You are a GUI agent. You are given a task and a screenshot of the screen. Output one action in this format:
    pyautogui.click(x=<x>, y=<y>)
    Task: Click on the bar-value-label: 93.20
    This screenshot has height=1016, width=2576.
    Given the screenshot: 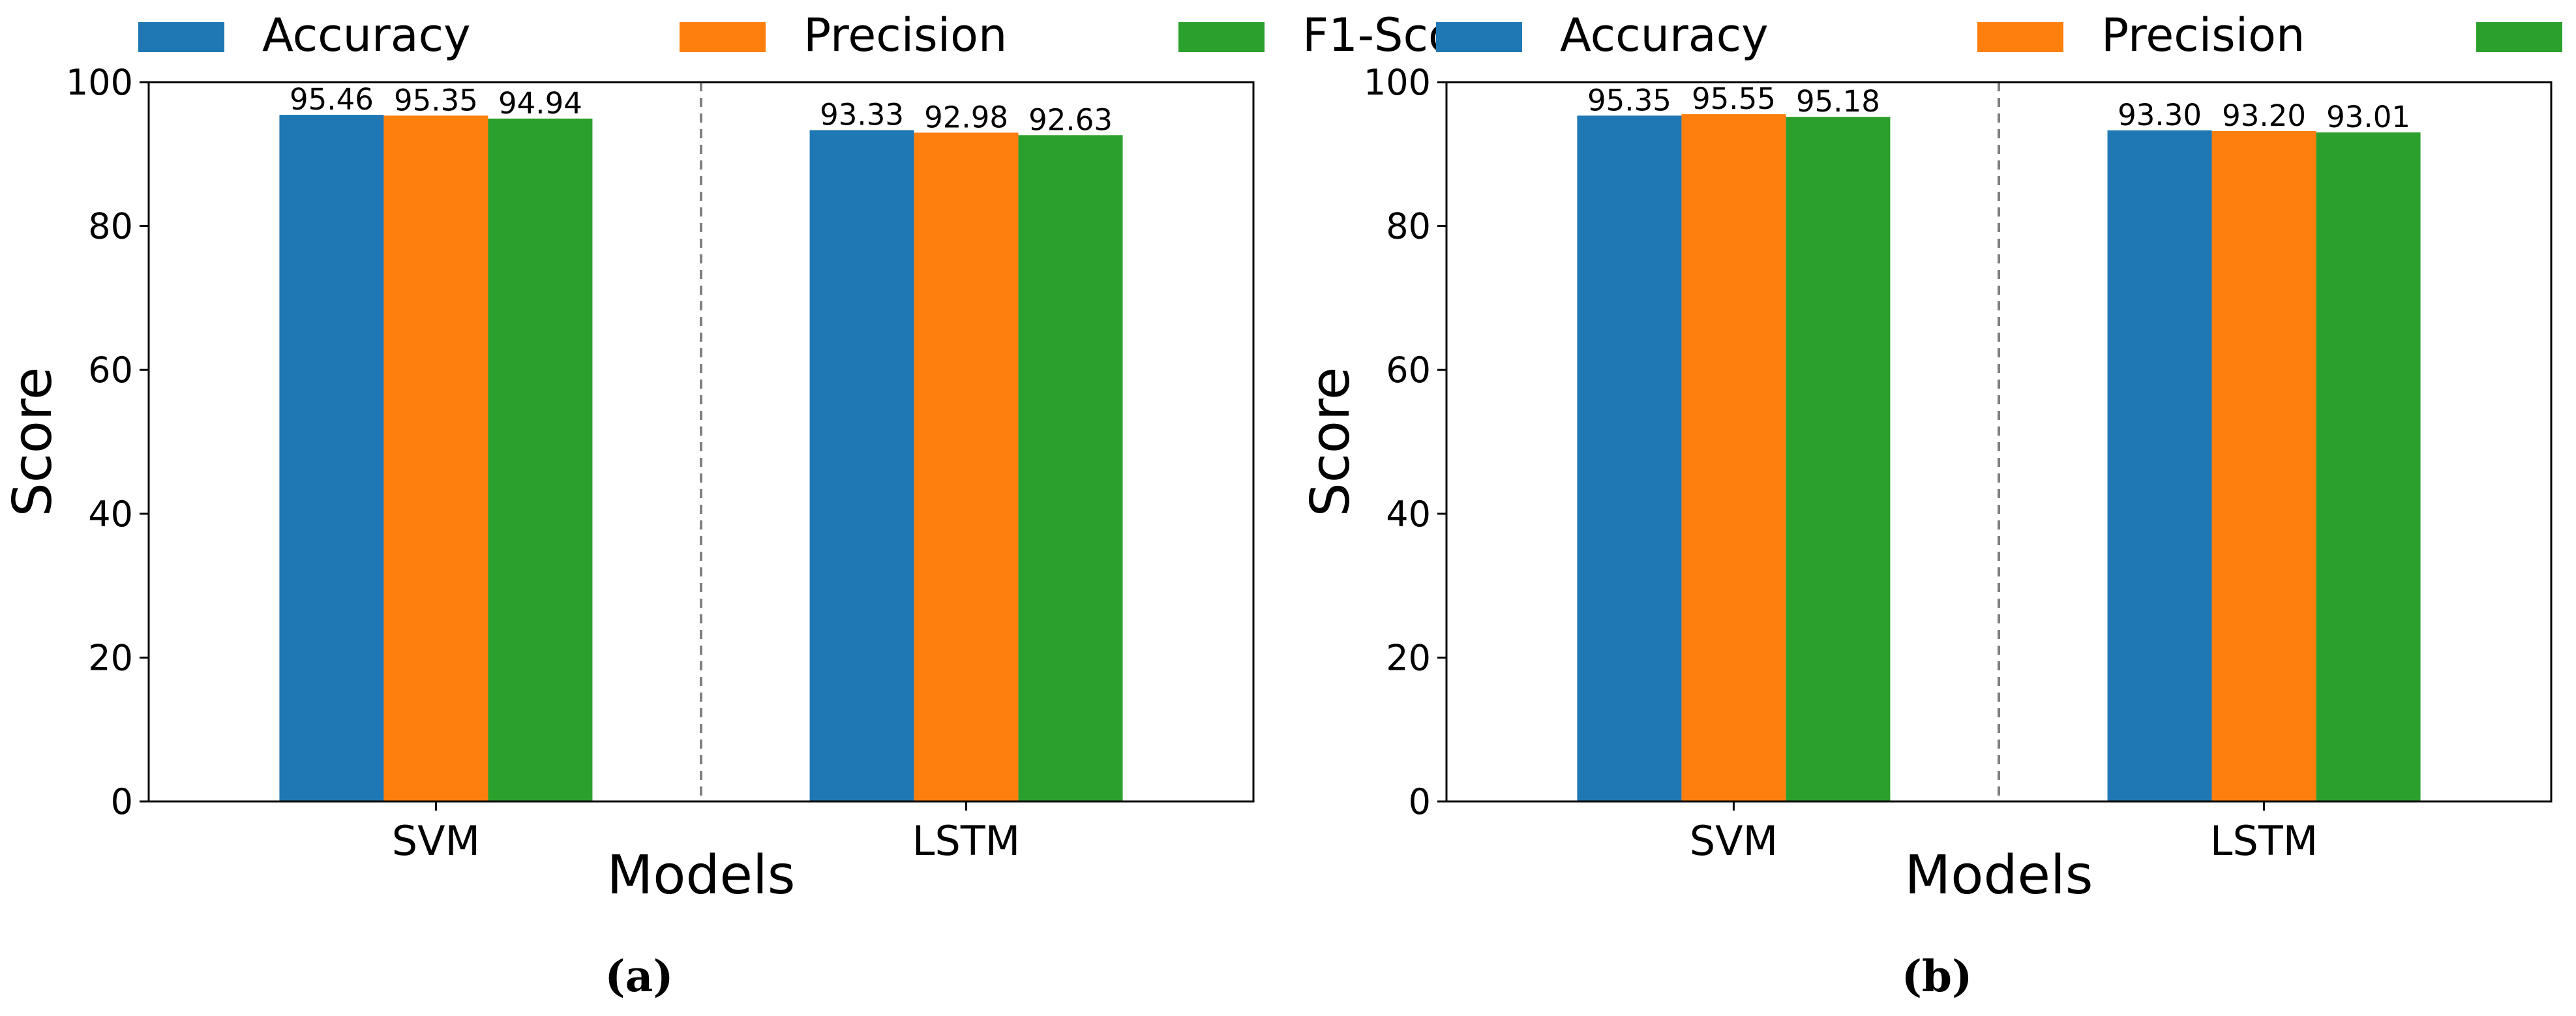 What is the action you would take?
    pyautogui.click(x=2264, y=115)
    